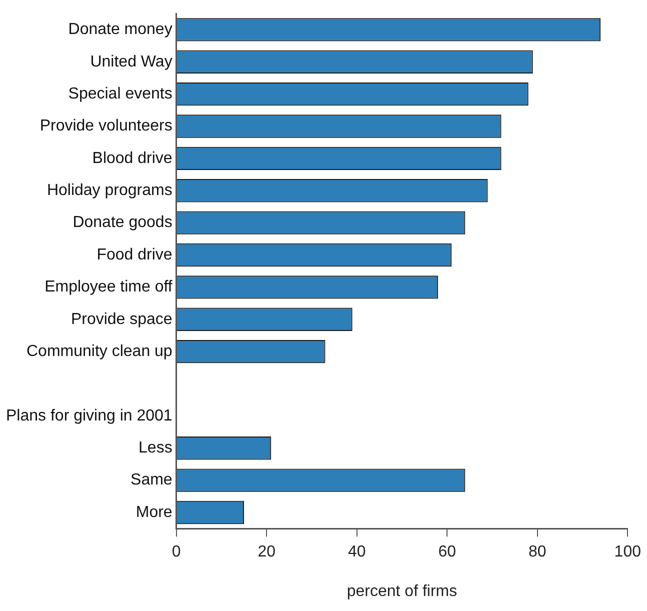 The image size is (647, 611). I want to click on x-tick-label: 40, so click(357, 552).